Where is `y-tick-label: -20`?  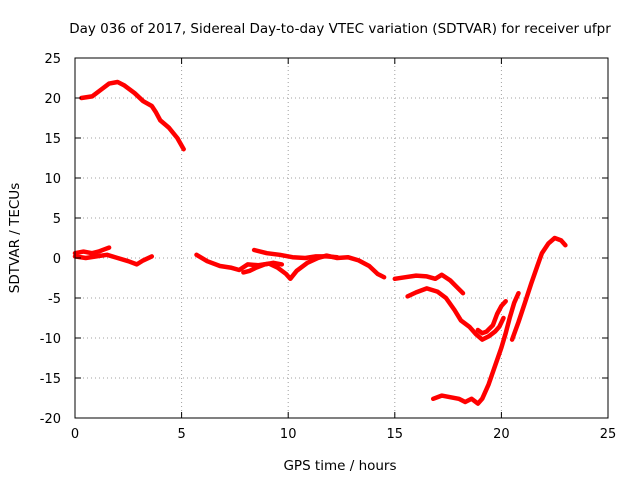
y-tick-label: -20 is located at coordinates (50, 419).